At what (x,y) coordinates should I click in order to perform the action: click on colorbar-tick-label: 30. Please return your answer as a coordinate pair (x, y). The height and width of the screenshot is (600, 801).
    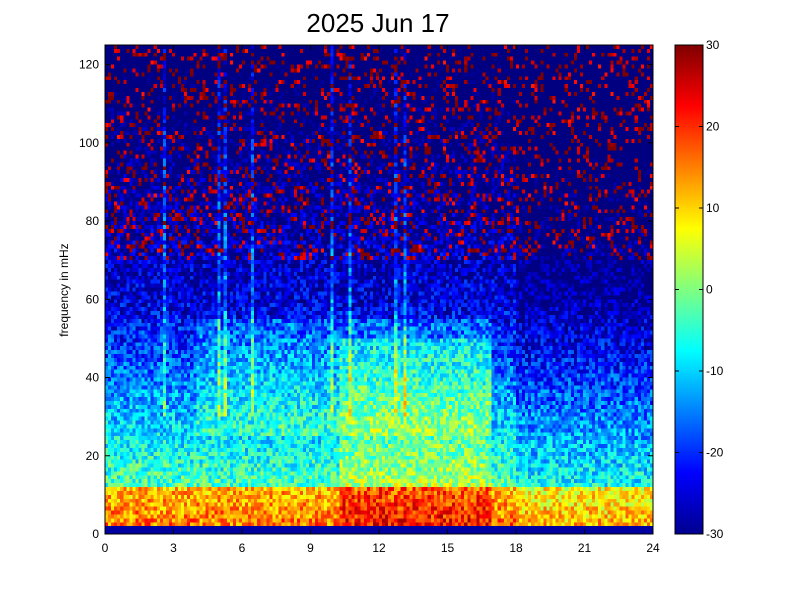
    Looking at the image, I should click on (713, 45).